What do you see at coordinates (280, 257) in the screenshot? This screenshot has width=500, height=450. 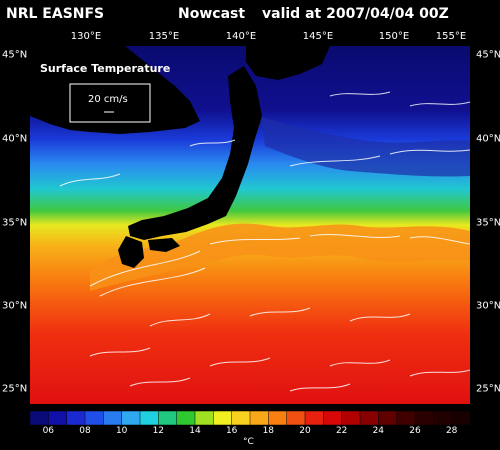 I see `kuroshio-warm-tongue` at bounding box center [280, 257].